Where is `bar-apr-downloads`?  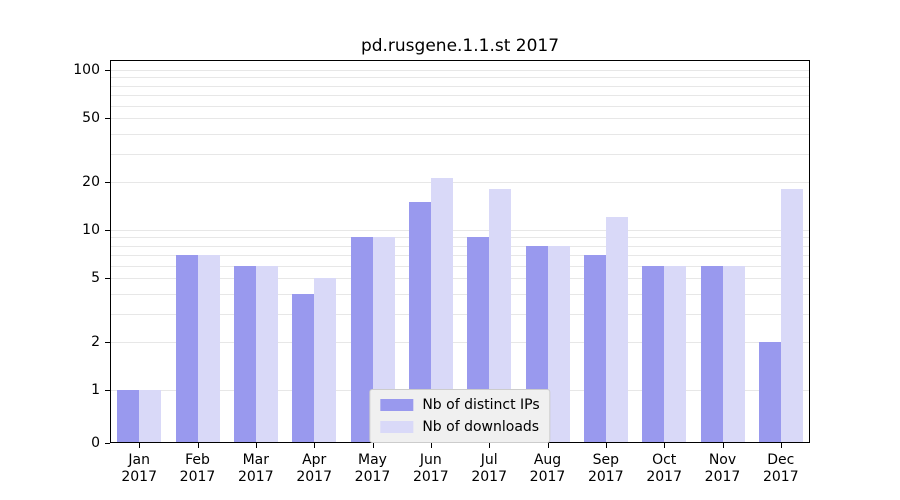 bar-apr-downloads is located at coordinates (325, 360).